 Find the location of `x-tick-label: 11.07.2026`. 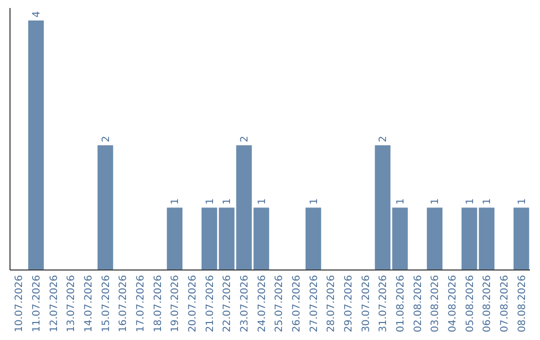

x-tick-label: 11.07.2026 is located at coordinates (37, 303).